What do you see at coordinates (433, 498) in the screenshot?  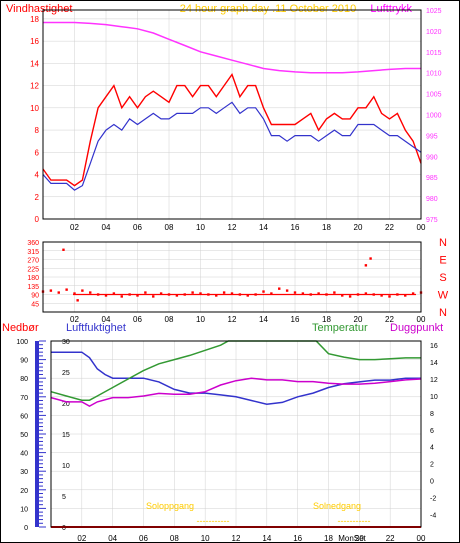 I see `y-tick-label: -2` at bounding box center [433, 498].